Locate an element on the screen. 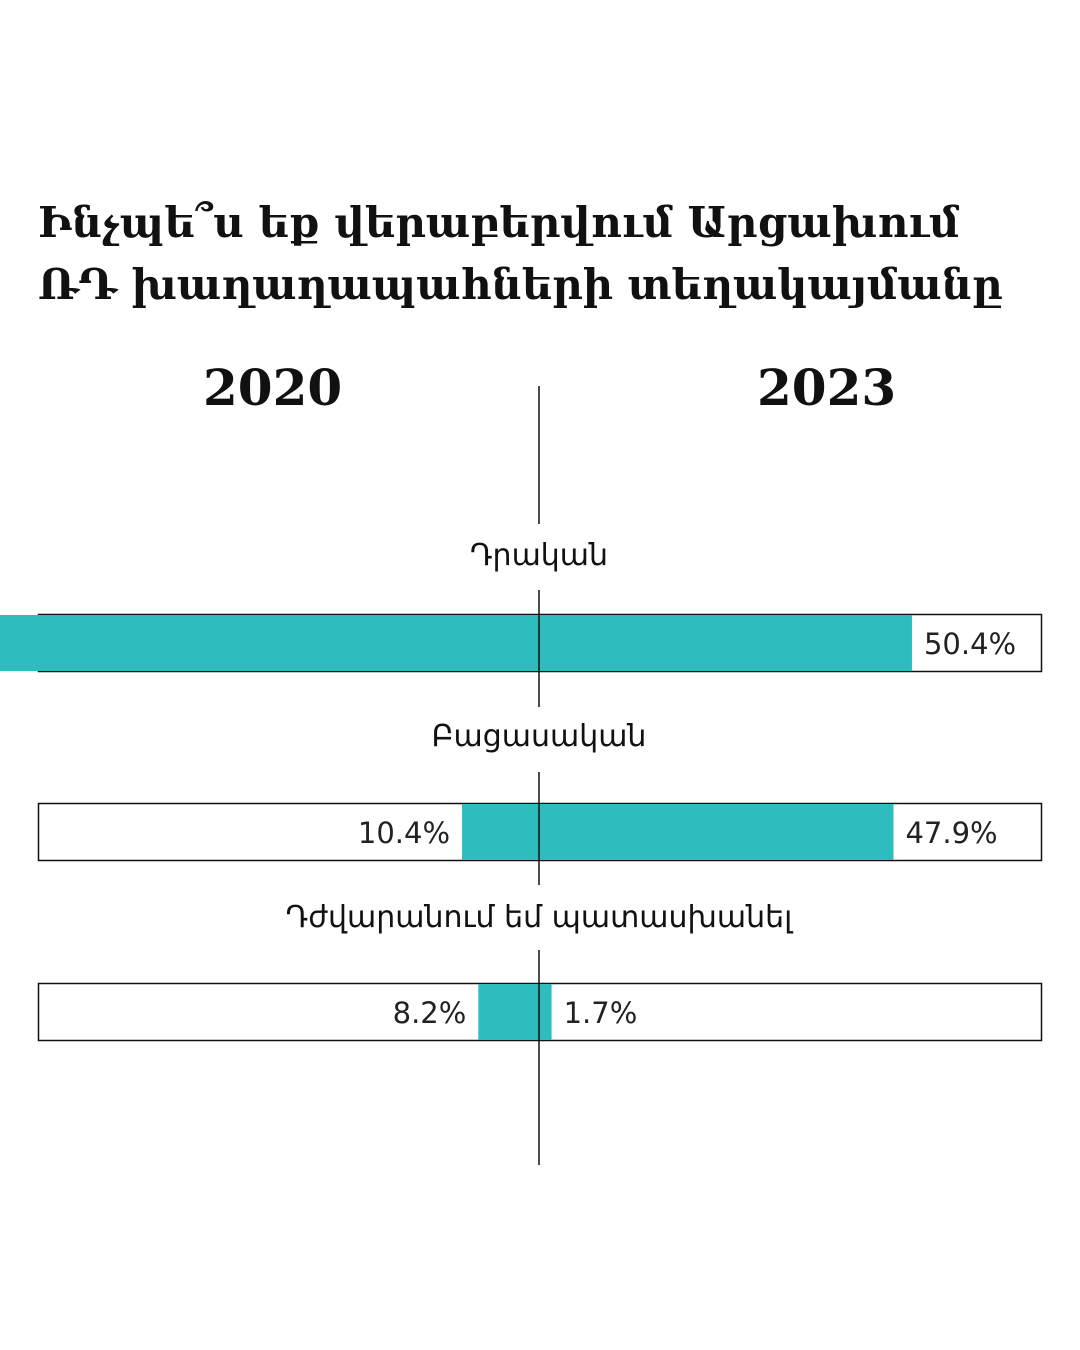 The width and height of the screenshot is (1080, 1350). category-label: Դժվարանում եմ պատասխանել is located at coordinates (540, 917).